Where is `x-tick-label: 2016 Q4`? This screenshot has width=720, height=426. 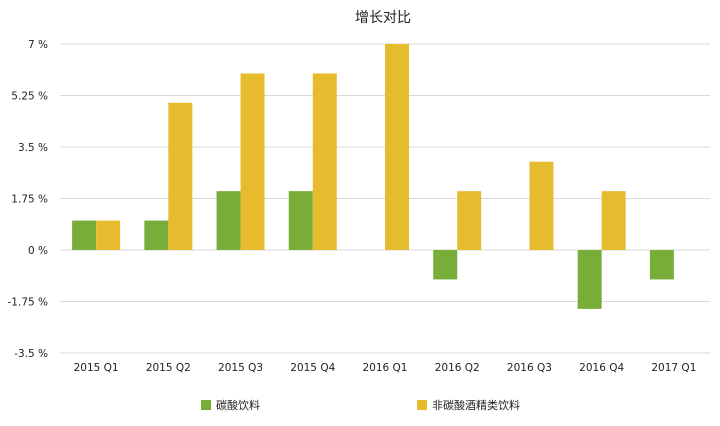
x-tick-label: 2016 Q4 is located at coordinates (601, 368).